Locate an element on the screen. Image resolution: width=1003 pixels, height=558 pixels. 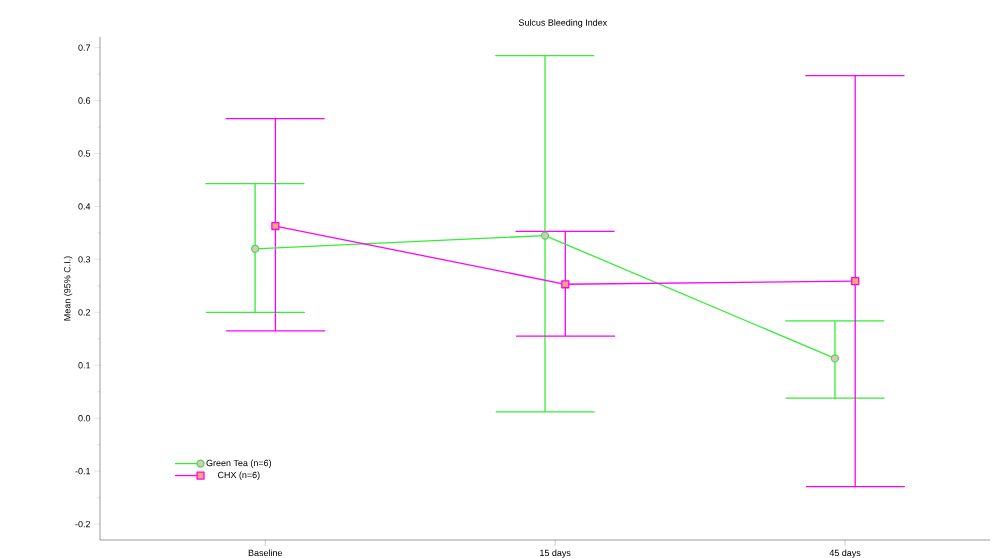
legend-label: Green Tea (n=6) is located at coordinates (239, 463).